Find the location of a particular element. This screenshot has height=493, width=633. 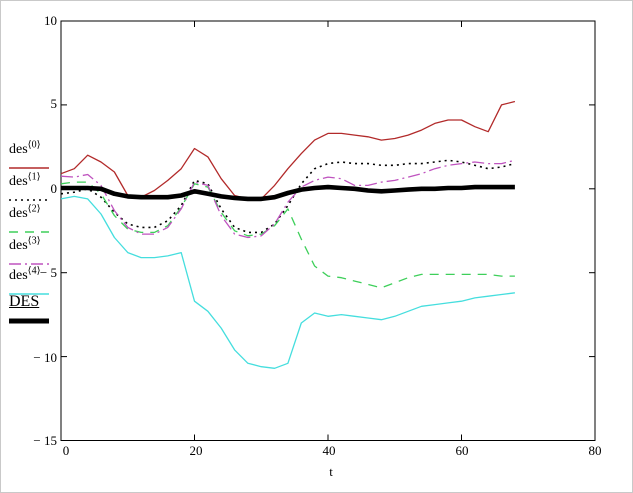

y-tick-label-5: 5 is located at coordinates (54, 103).